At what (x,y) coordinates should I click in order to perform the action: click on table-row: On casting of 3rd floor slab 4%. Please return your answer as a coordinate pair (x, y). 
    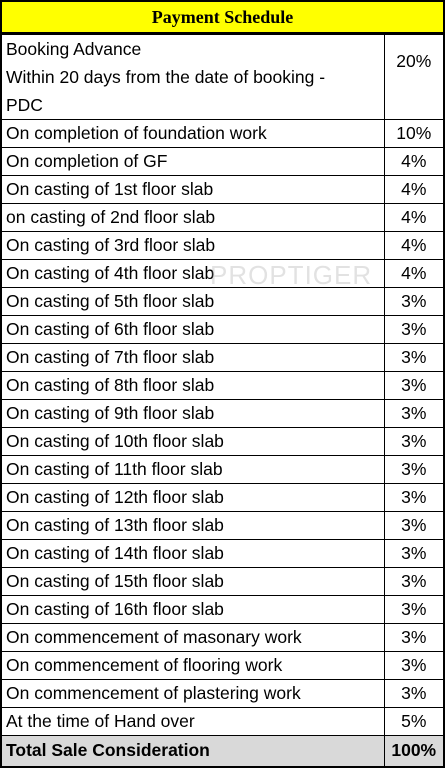
    Looking at the image, I should click on (222, 245).